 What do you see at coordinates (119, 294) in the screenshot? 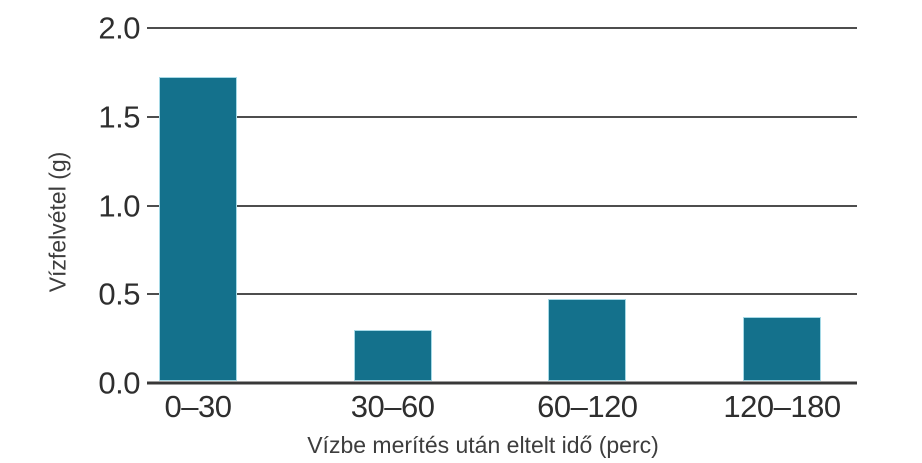
I see `y-tick-label: 0.5` at bounding box center [119, 294].